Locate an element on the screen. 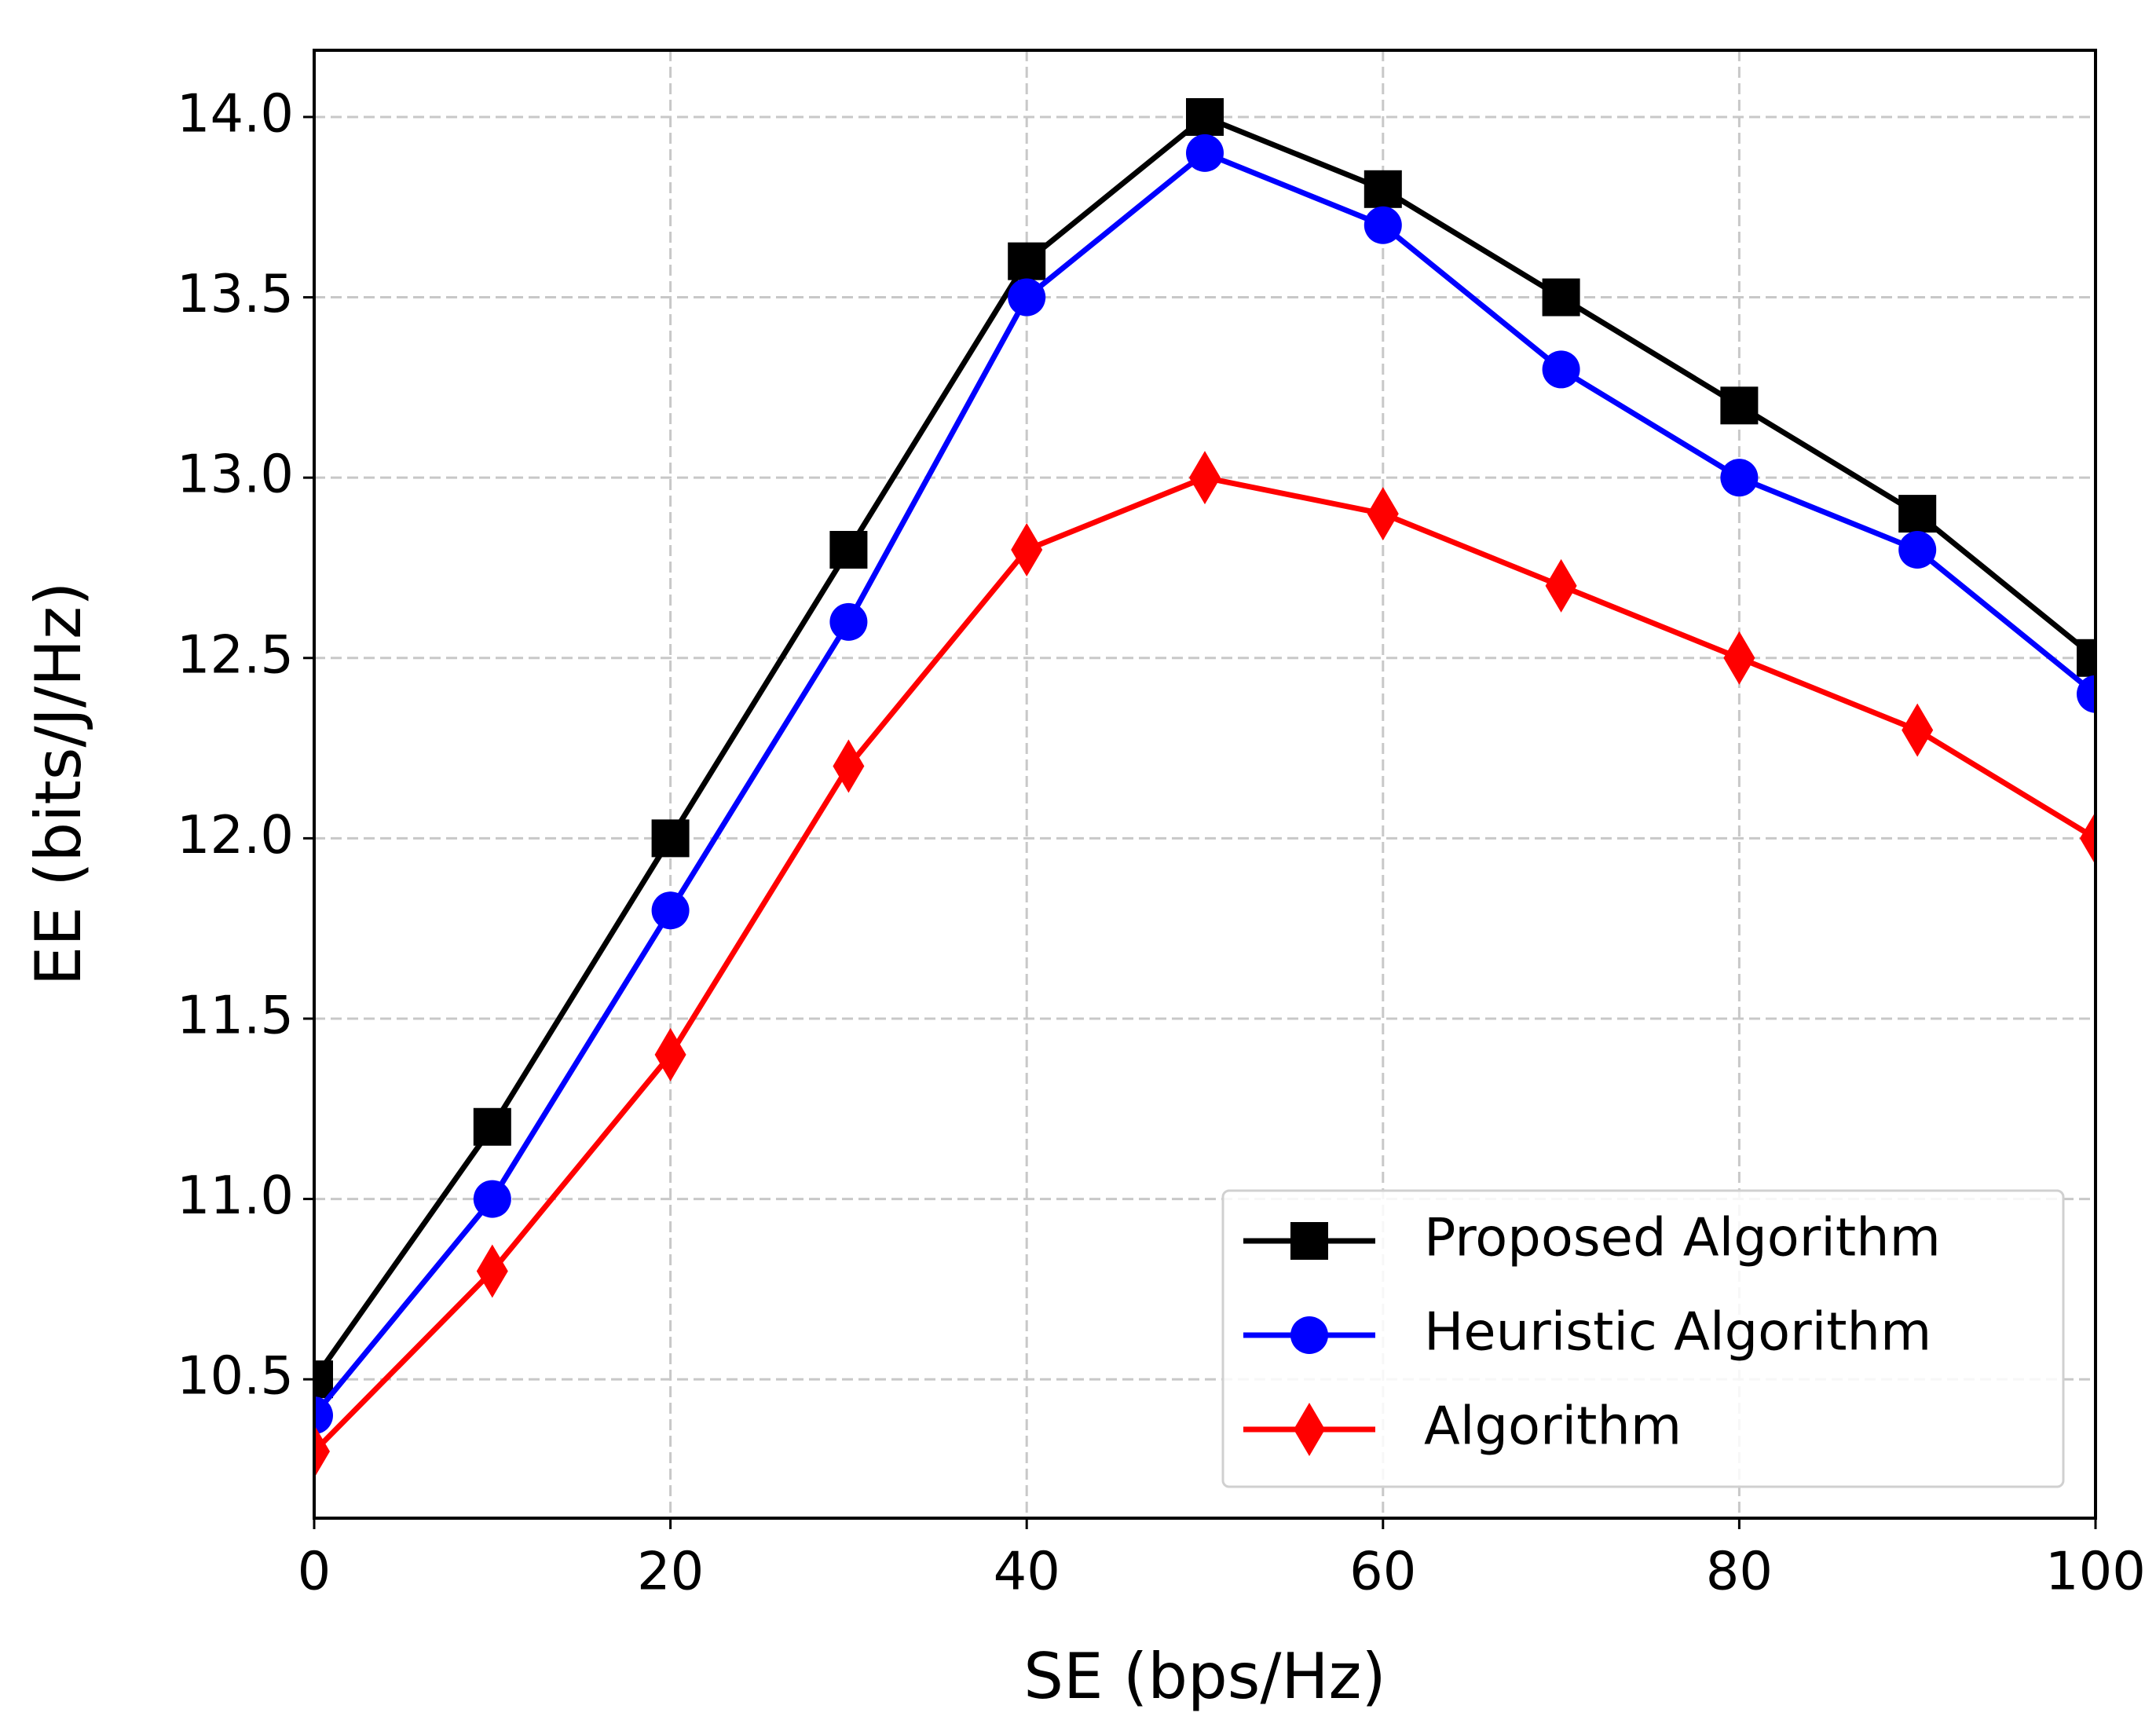  legend-label: Proposed Algorithm is located at coordinates (1682, 1237).